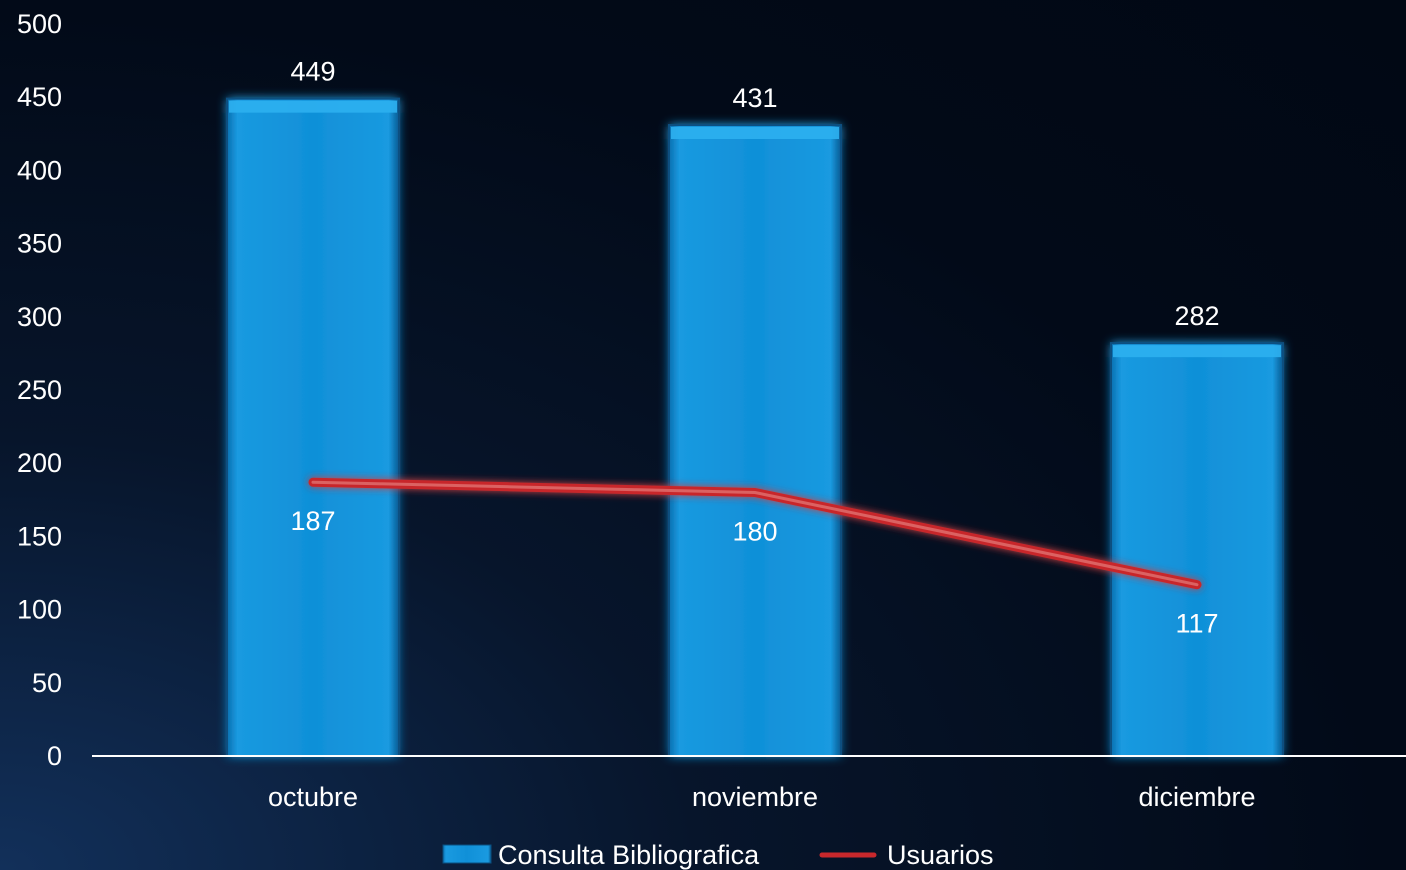  What do you see at coordinates (39, 463) in the screenshot?
I see `y-tick-label: 200` at bounding box center [39, 463].